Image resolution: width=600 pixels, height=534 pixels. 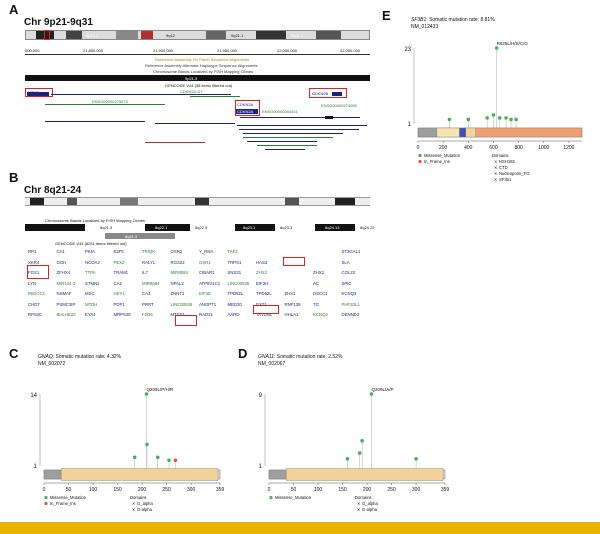 What do you see at coordinates (350, 314) in the screenshot?
I see `gene-label: DENND3` at bounding box center [350, 314].